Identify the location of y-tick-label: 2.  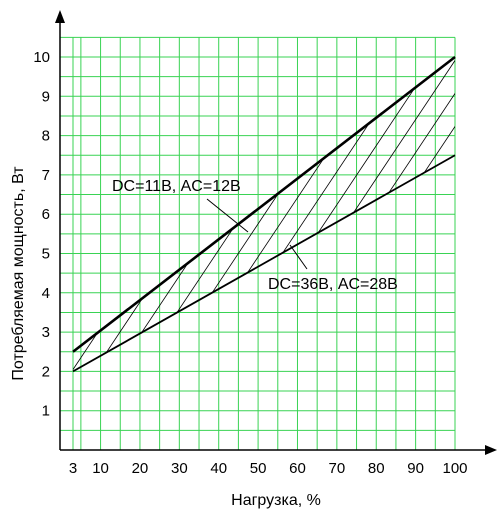
(46, 371).